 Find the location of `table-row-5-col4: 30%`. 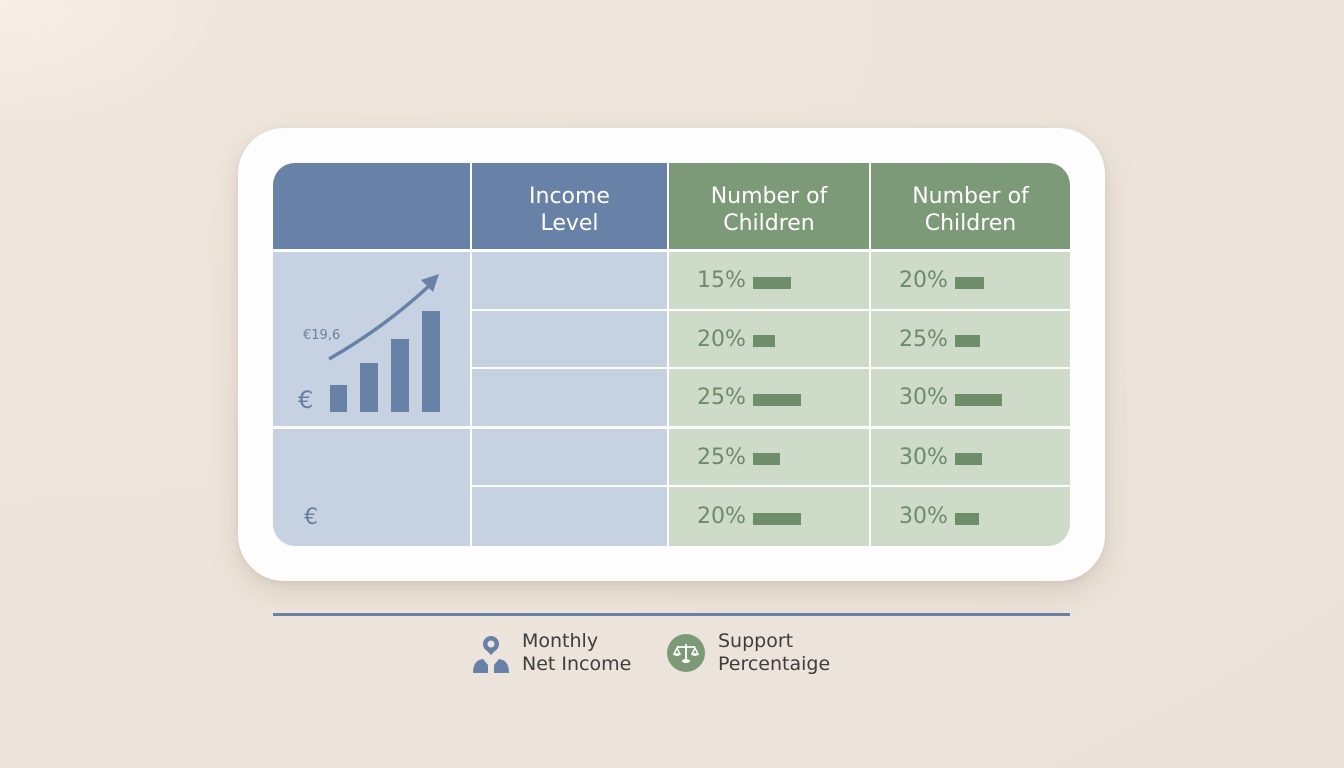

table-row-5-col4: 30% is located at coordinates (970, 516).